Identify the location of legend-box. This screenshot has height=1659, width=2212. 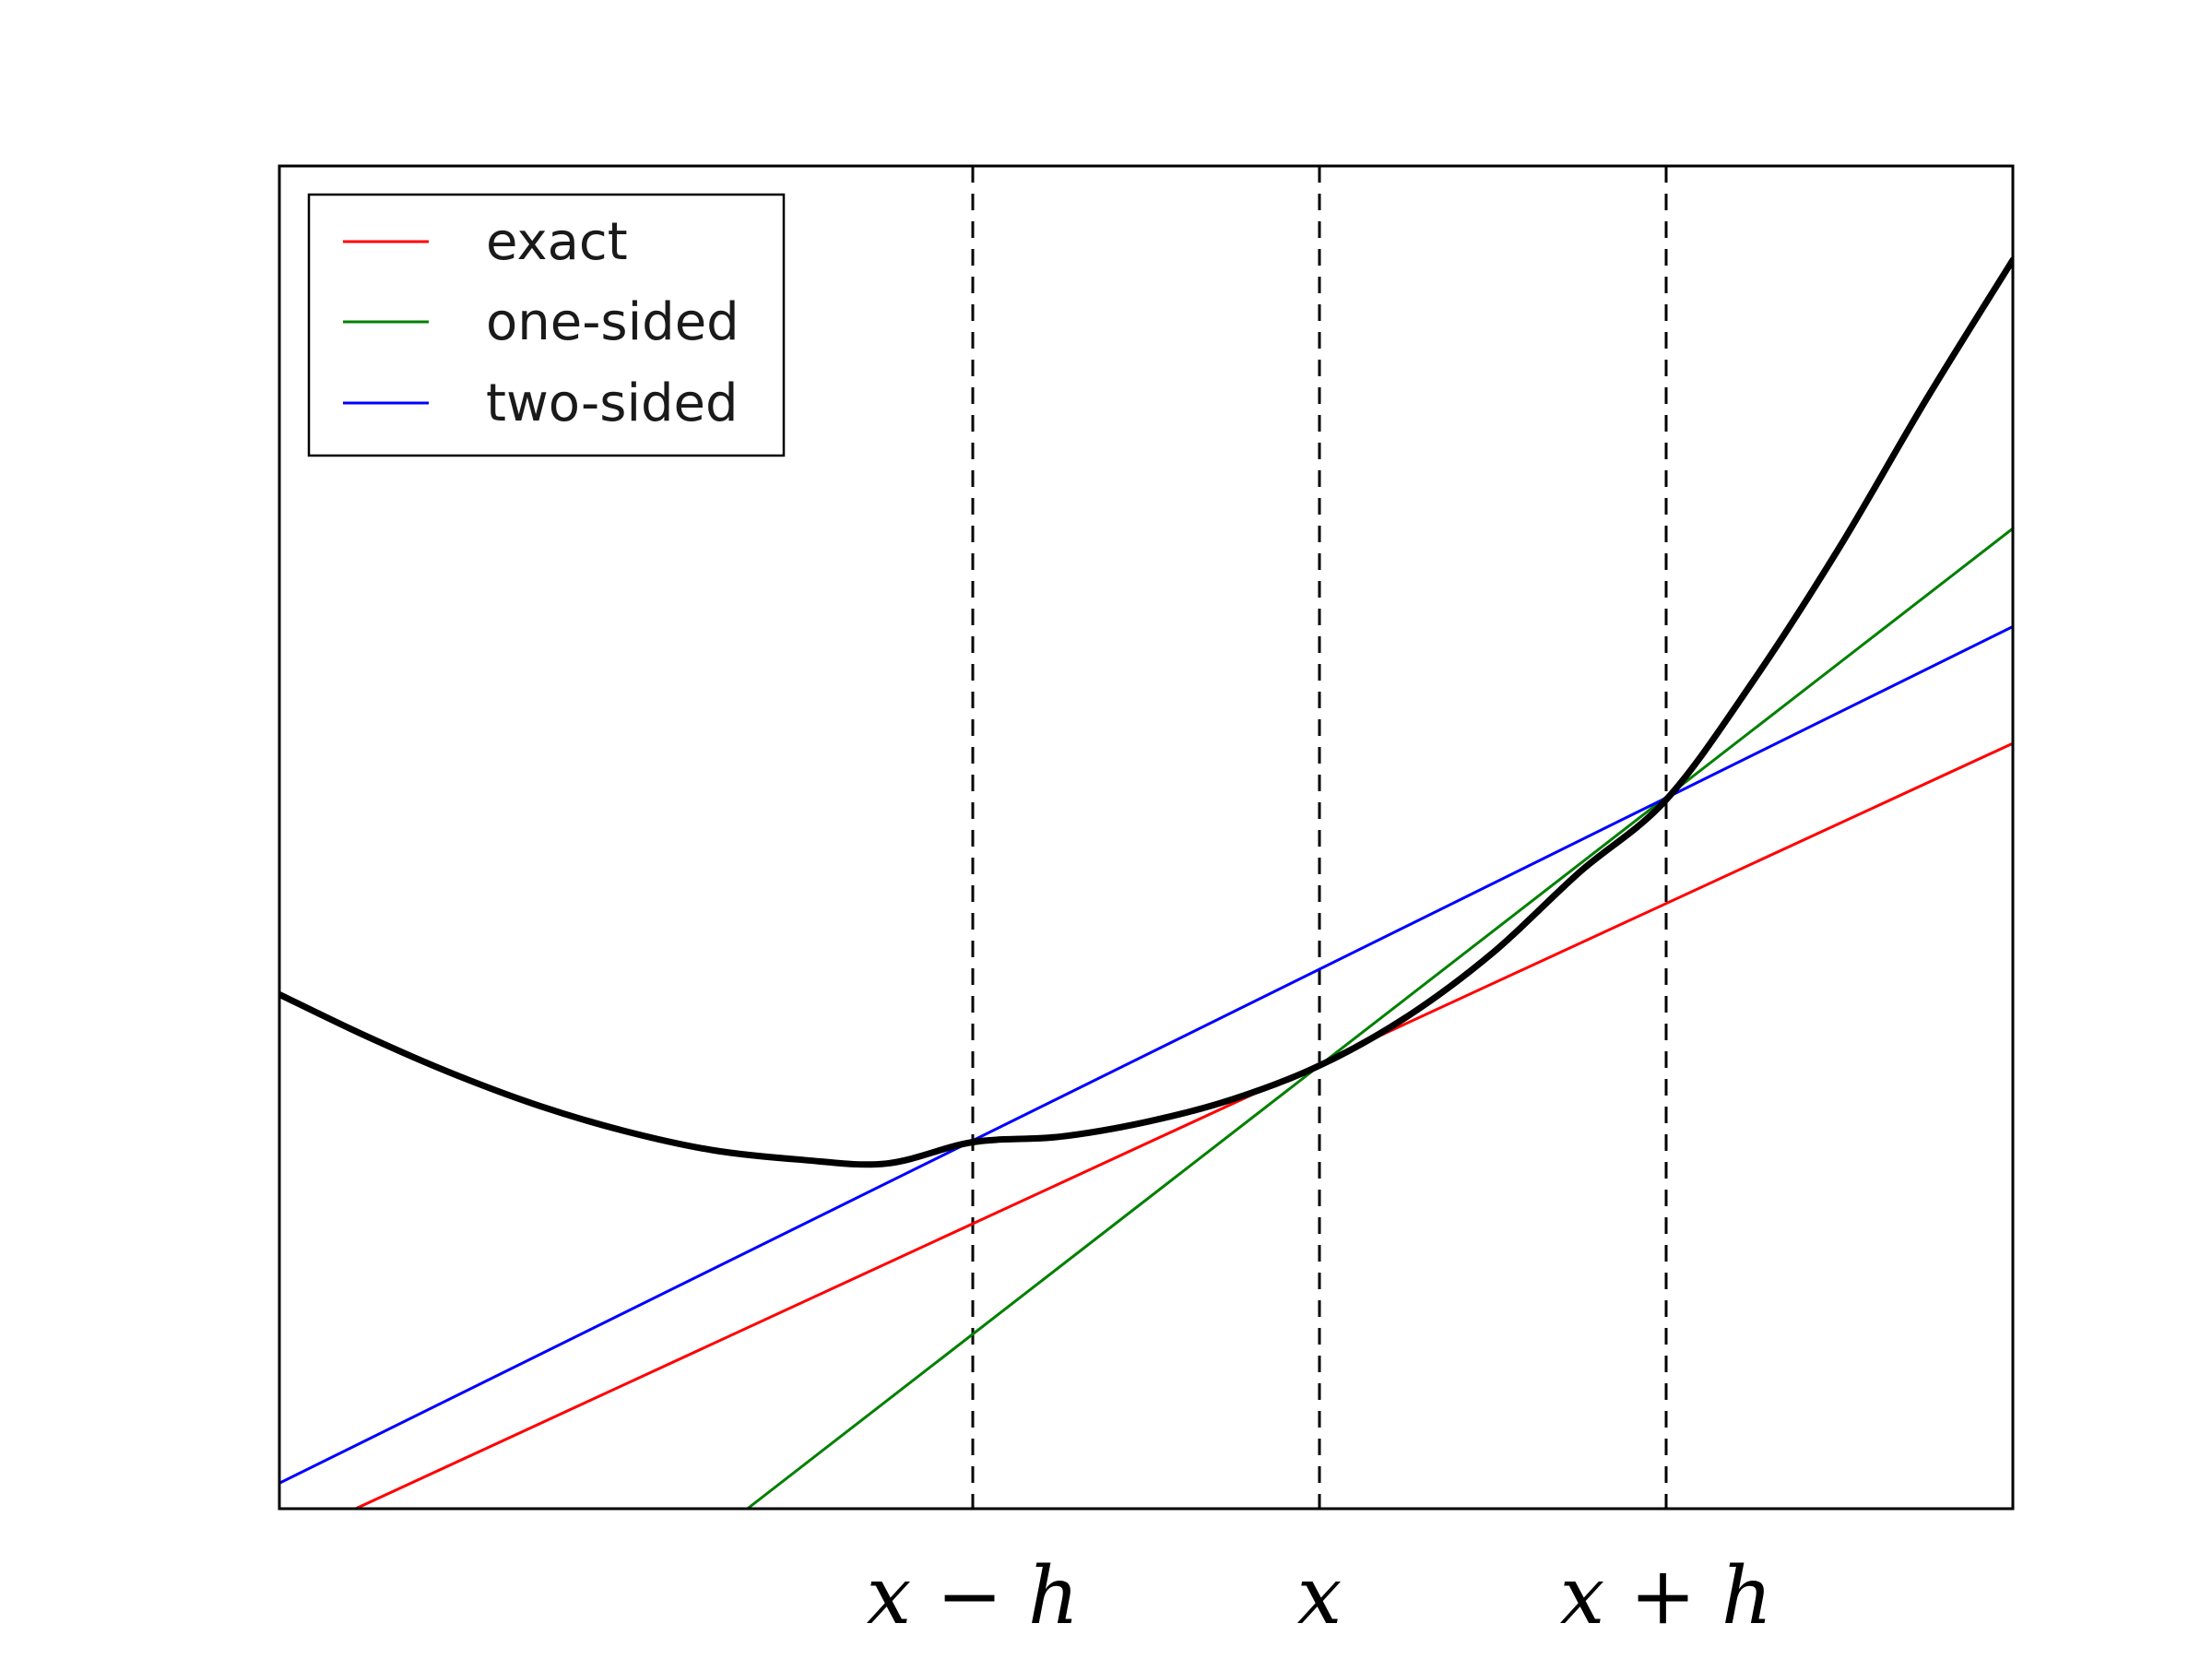
(547, 325).